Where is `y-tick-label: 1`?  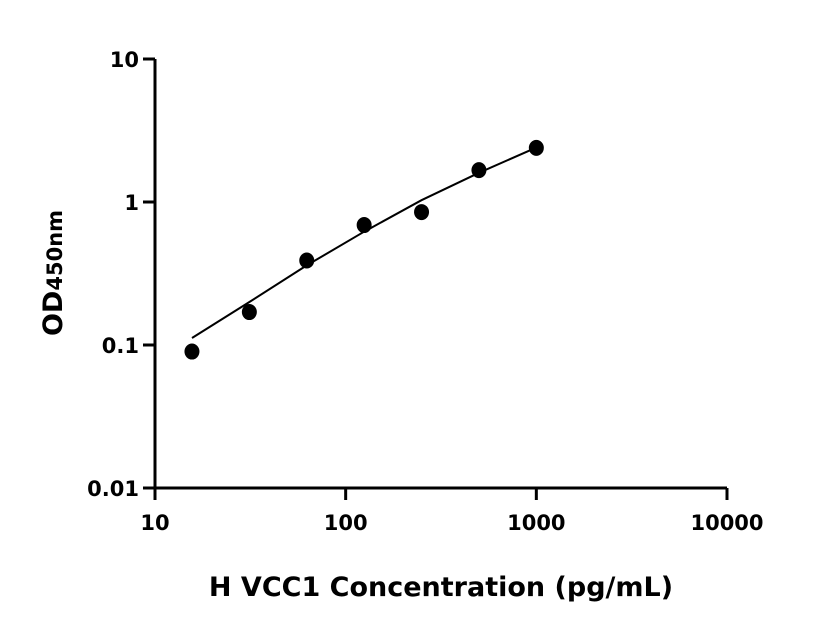 y-tick-label: 1 is located at coordinates (131, 203).